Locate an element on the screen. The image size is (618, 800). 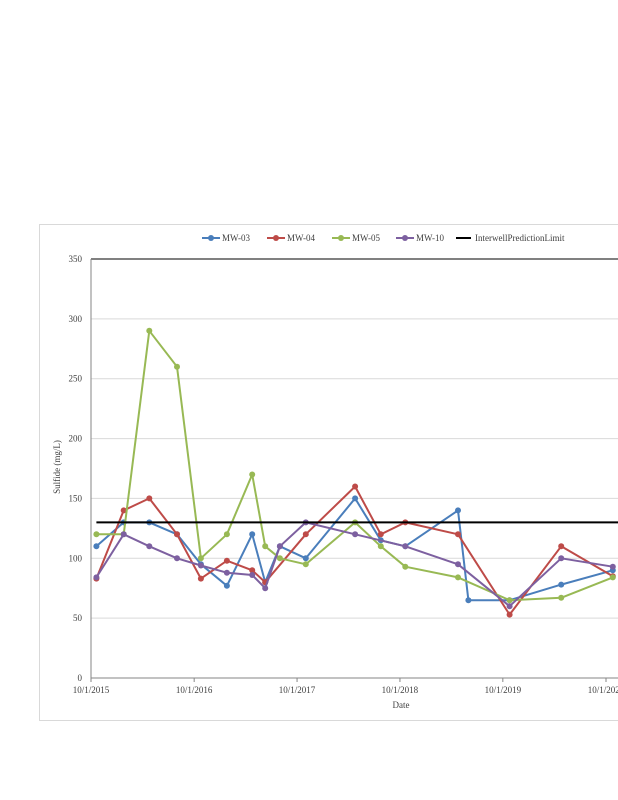
x-tick-label-2: 10/1/2017 is located at coordinates (297, 690).